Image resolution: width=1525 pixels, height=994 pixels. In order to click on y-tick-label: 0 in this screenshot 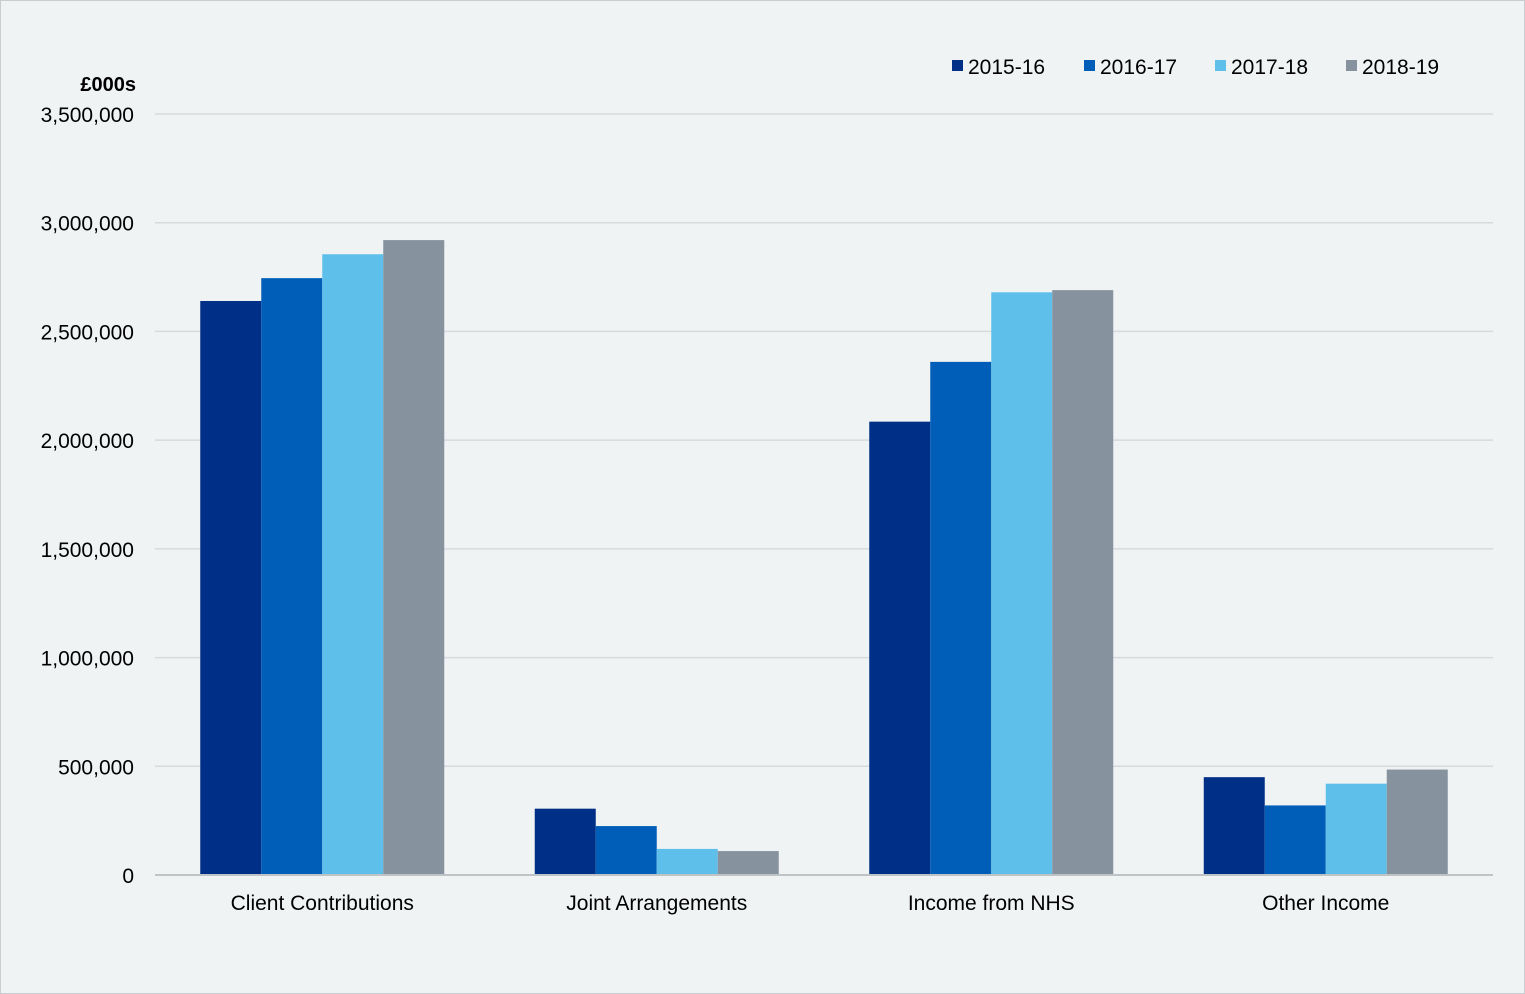, I will do `click(128, 876)`.